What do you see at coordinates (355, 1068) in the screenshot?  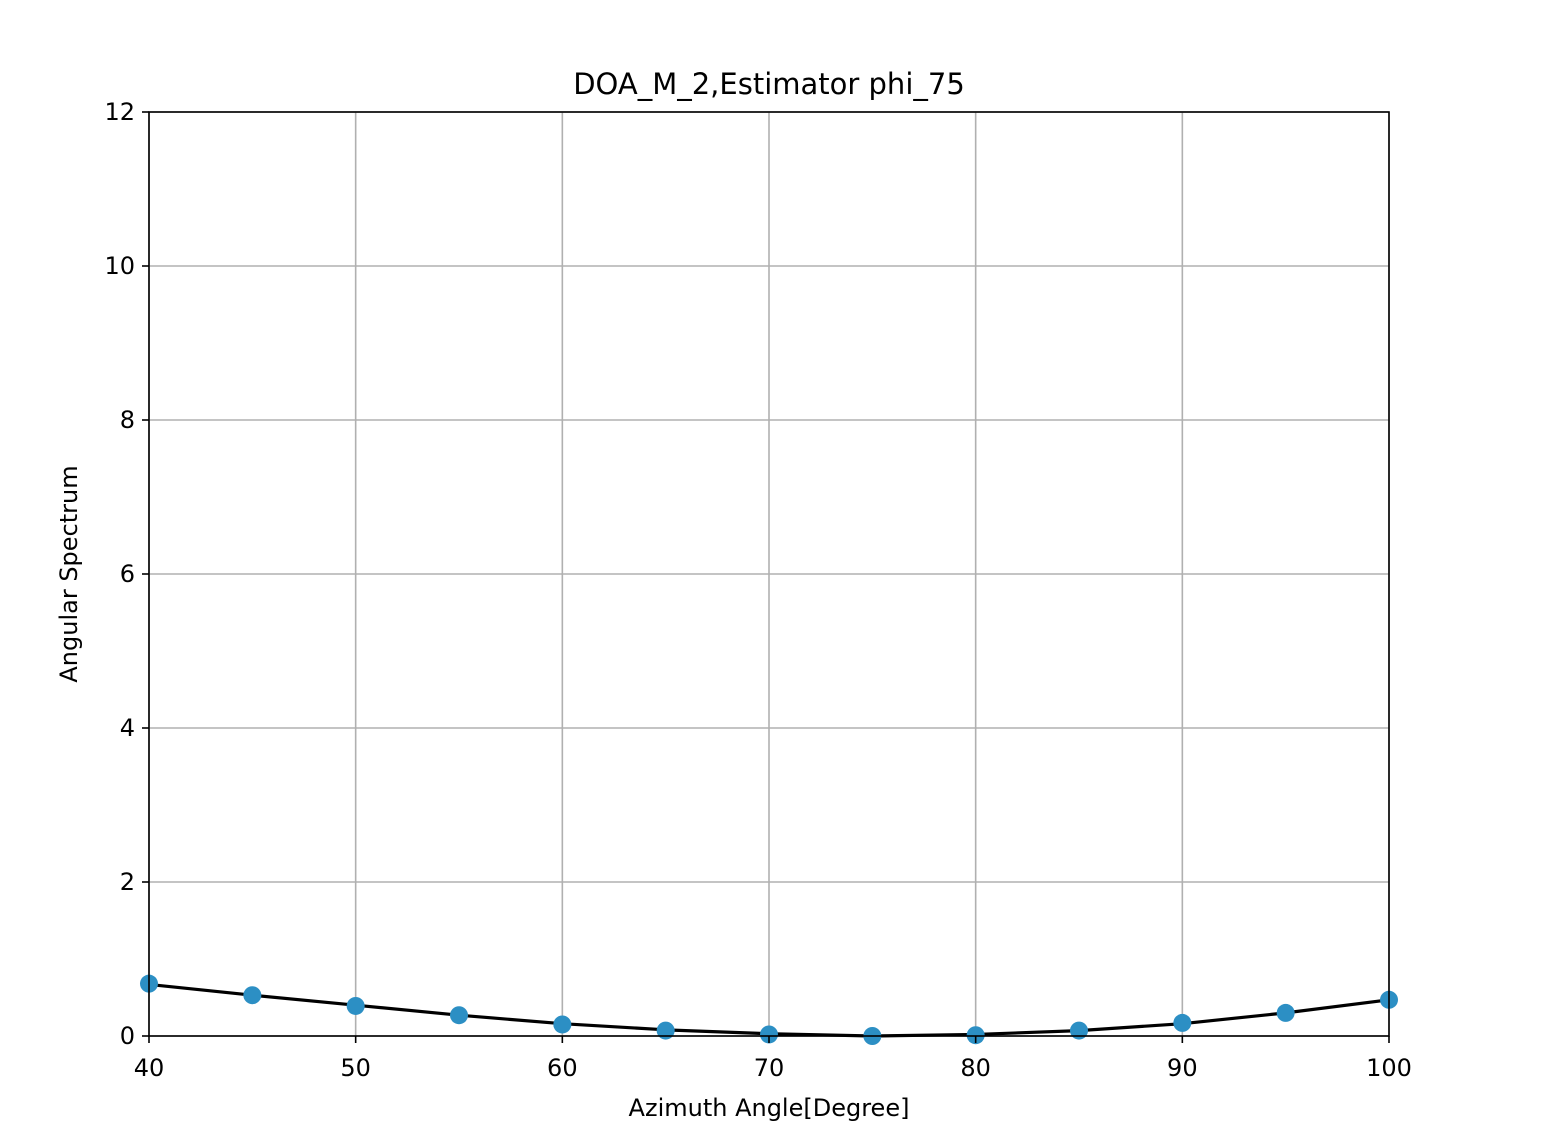 I see `x-tick-label: 50` at bounding box center [355, 1068].